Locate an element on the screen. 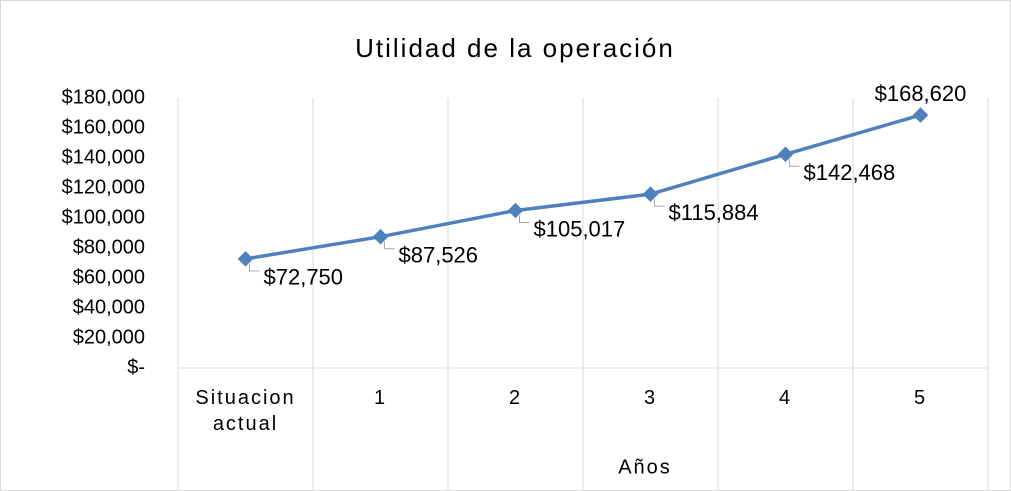 This screenshot has height=491, width=1011. data-label: $168,620 is located at coordinates (921, 93).